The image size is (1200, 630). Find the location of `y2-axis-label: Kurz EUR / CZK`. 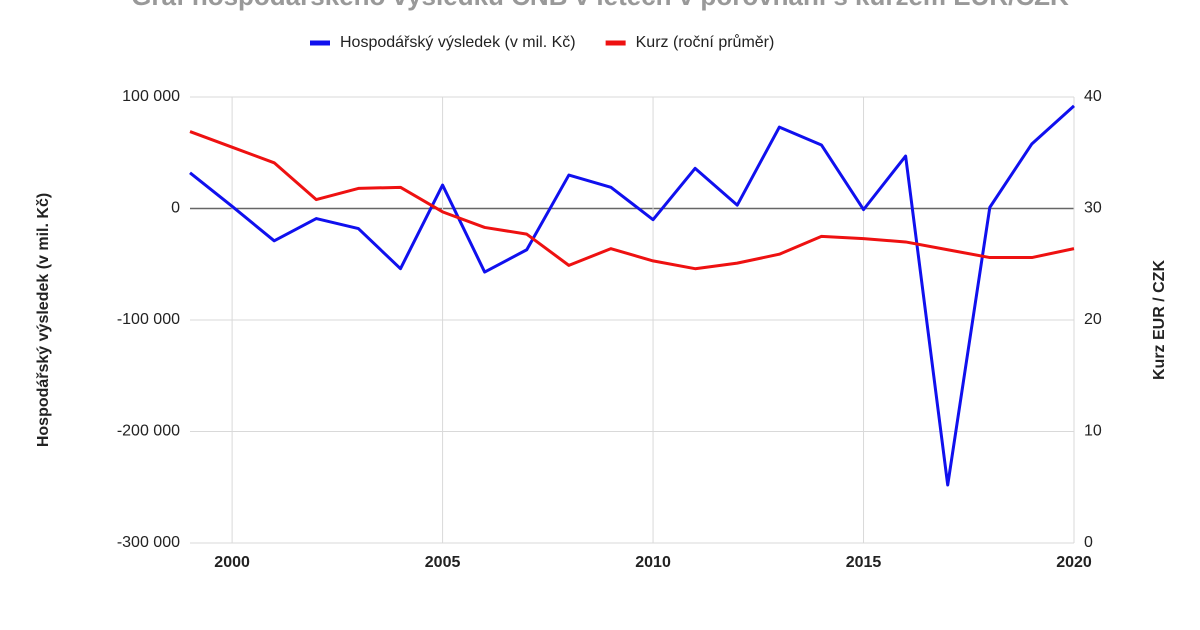

y2-axis-label: Kurz EUR / CZK is located at coordinates (1159, 320).